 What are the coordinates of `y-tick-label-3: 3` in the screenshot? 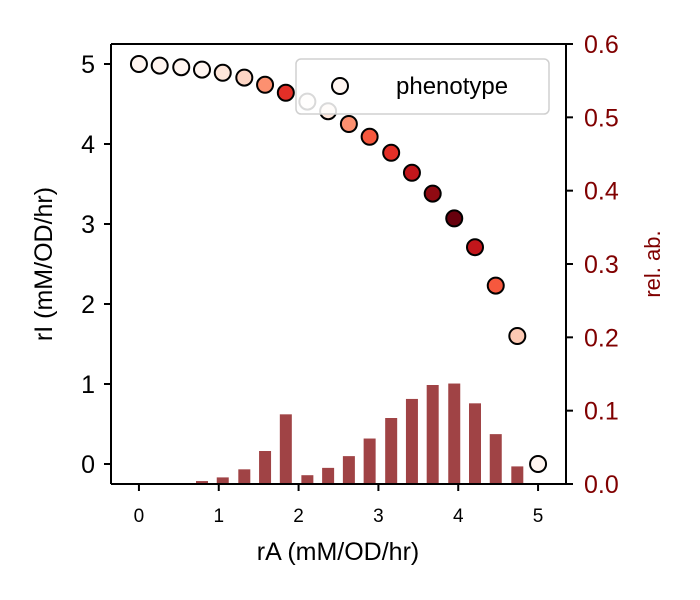 It's located at (88, 225).